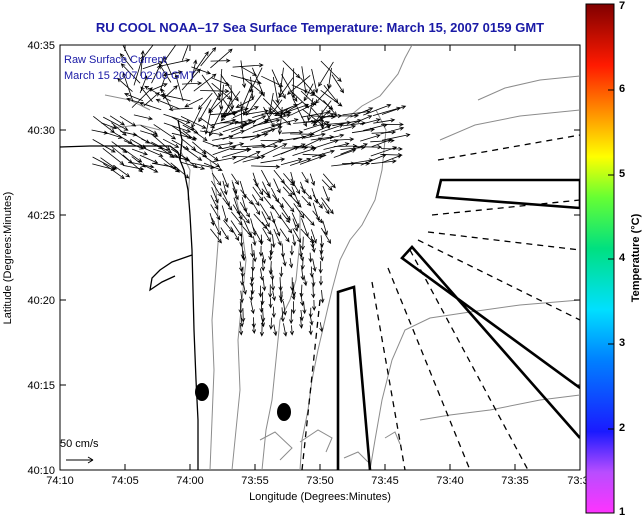 This screenshot has width=644, height=518. I want to click on transect-south, so click(354, 377).